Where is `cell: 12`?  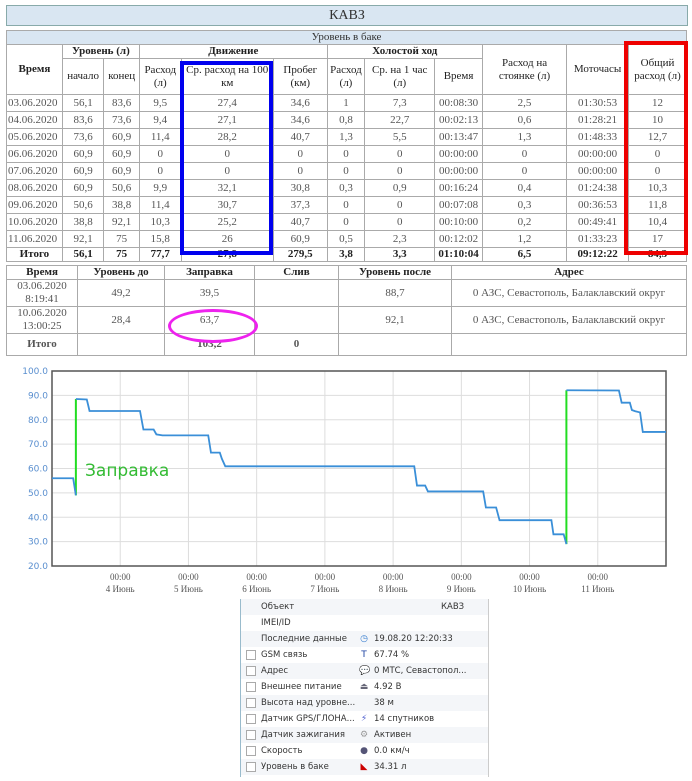 cell: 12 is located at coordinates (657, 103).